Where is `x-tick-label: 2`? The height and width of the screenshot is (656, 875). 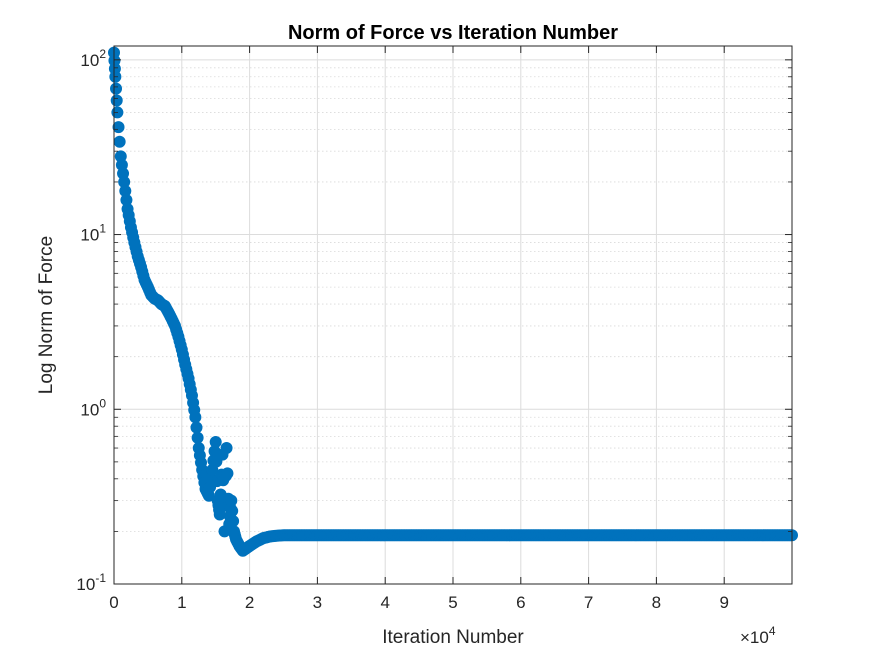
x-tick-label: 2 is located at coordinates (249, 602).